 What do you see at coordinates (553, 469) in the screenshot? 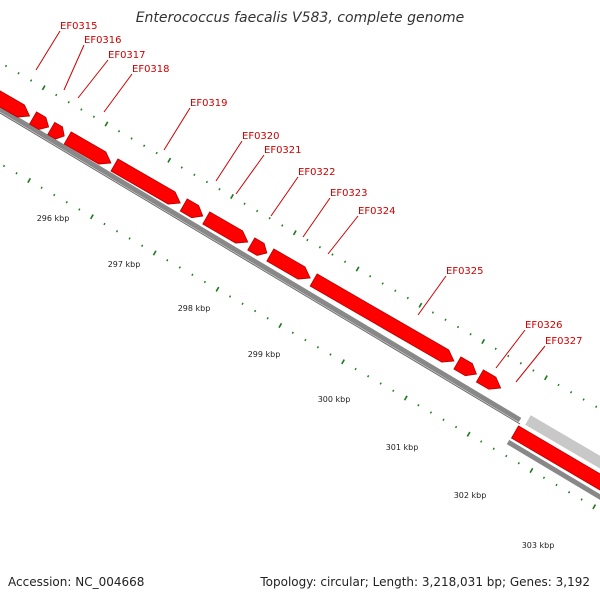
I see `backbone-line-continuation` at bounding box center [553, 469].